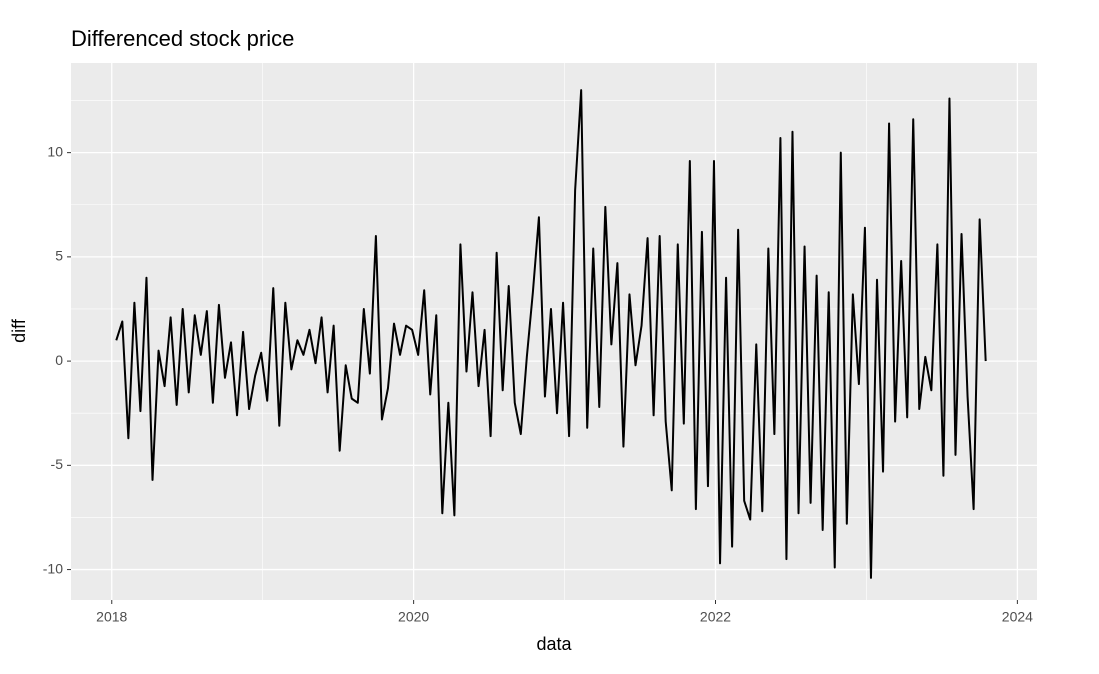  Describe the element at coordinates (59, 256) in the screenshot. I see `y-tick-label: 5` at that location.